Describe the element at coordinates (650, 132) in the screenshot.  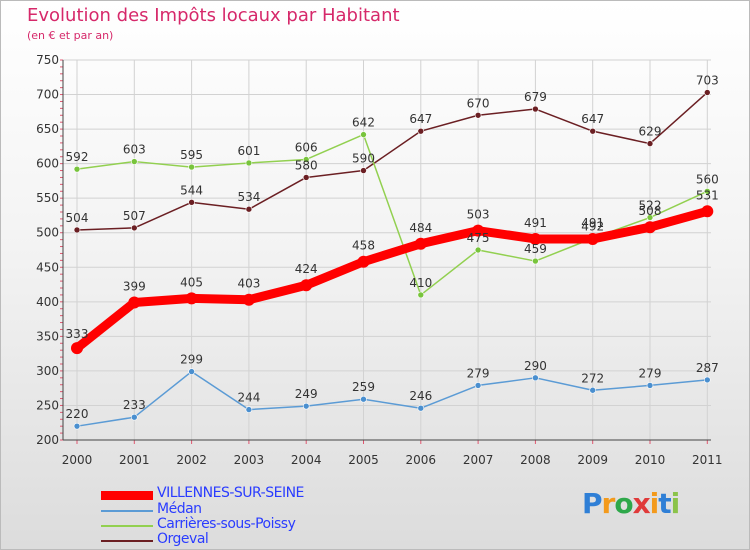
I see `data-label: 629` at that location.